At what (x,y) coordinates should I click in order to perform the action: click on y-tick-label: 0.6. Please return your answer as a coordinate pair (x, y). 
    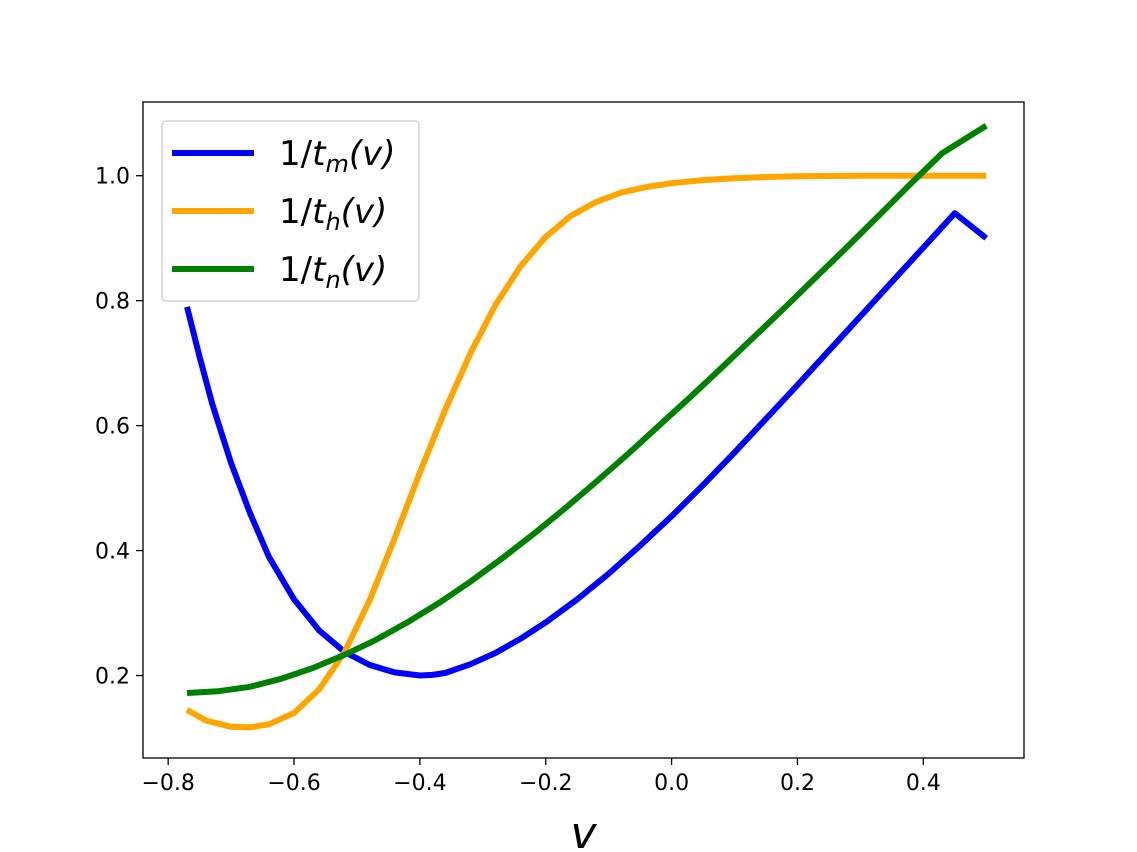
    Looking at the image, I should click on (112, 427).